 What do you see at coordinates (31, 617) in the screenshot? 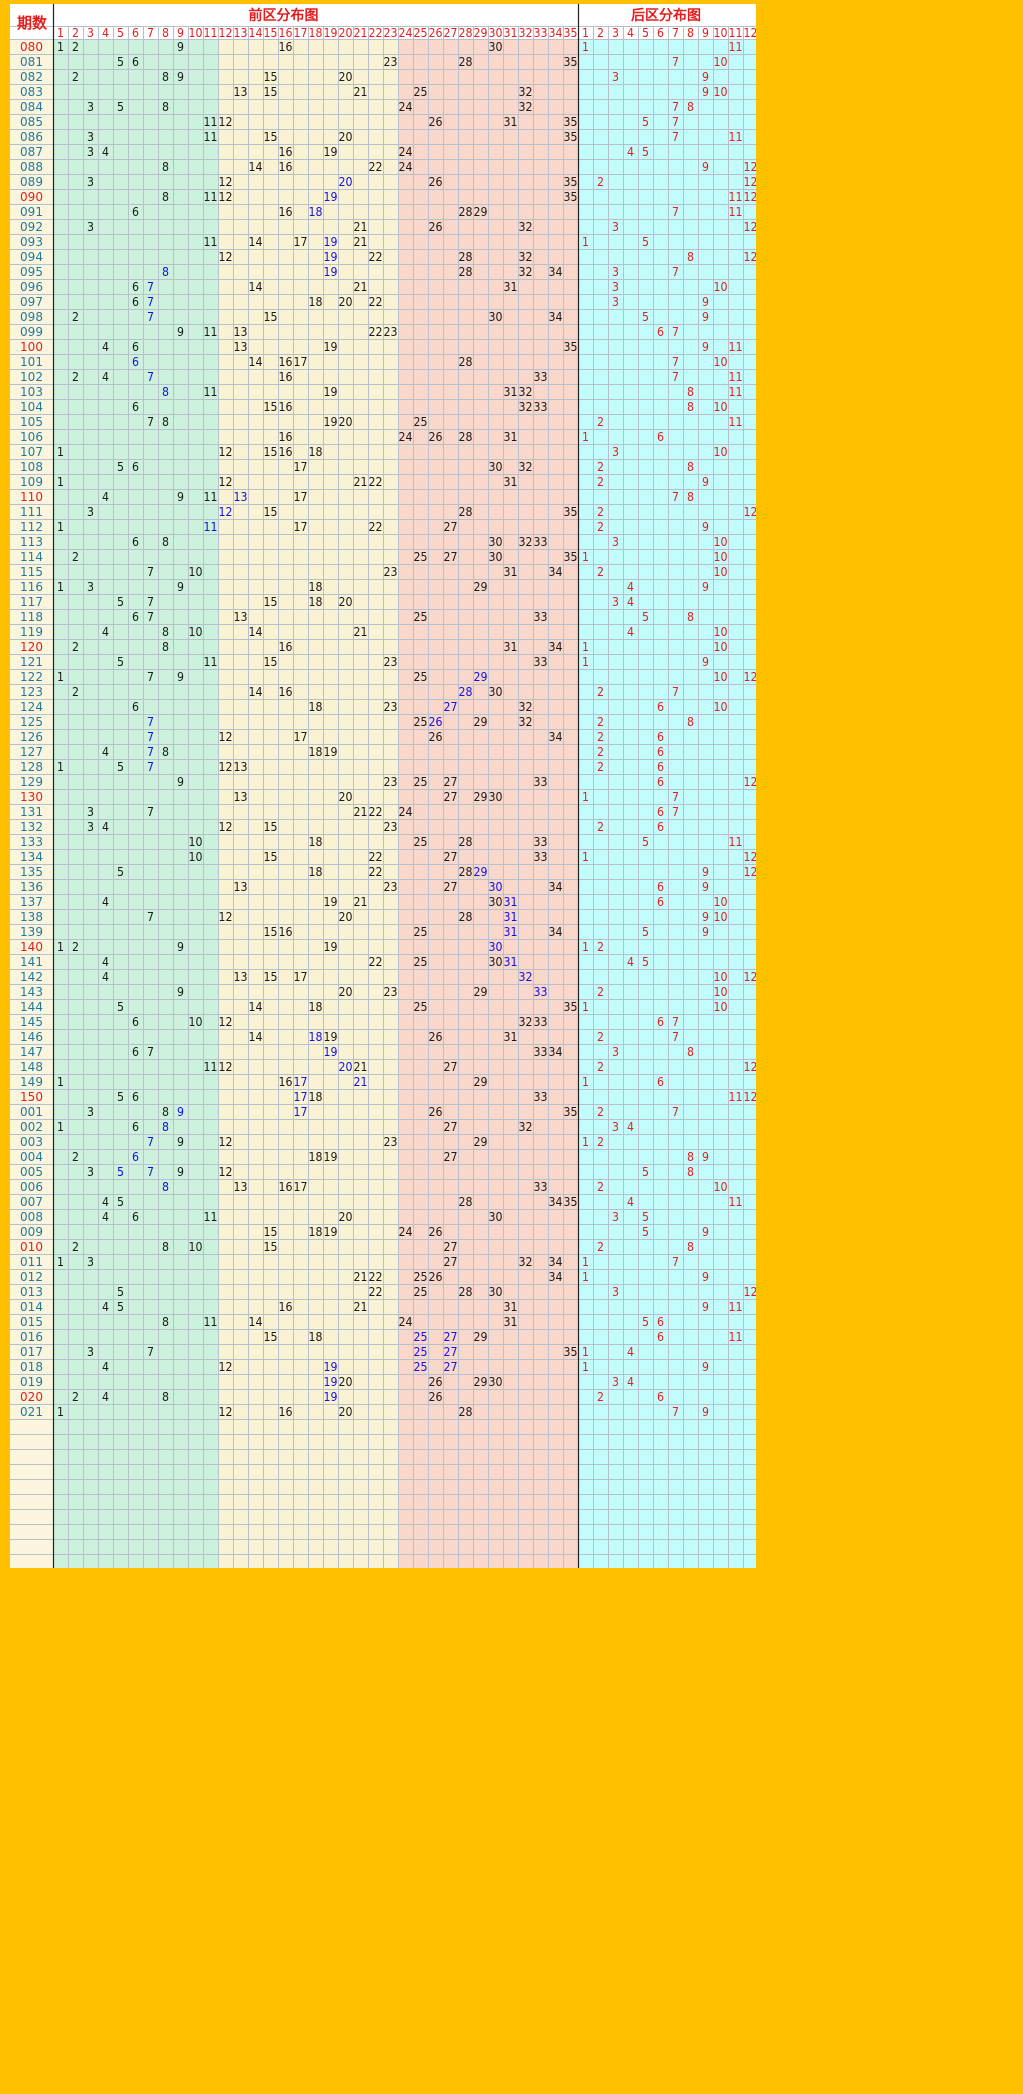
I see `period-label: 118` at bounding box center [31, 617].